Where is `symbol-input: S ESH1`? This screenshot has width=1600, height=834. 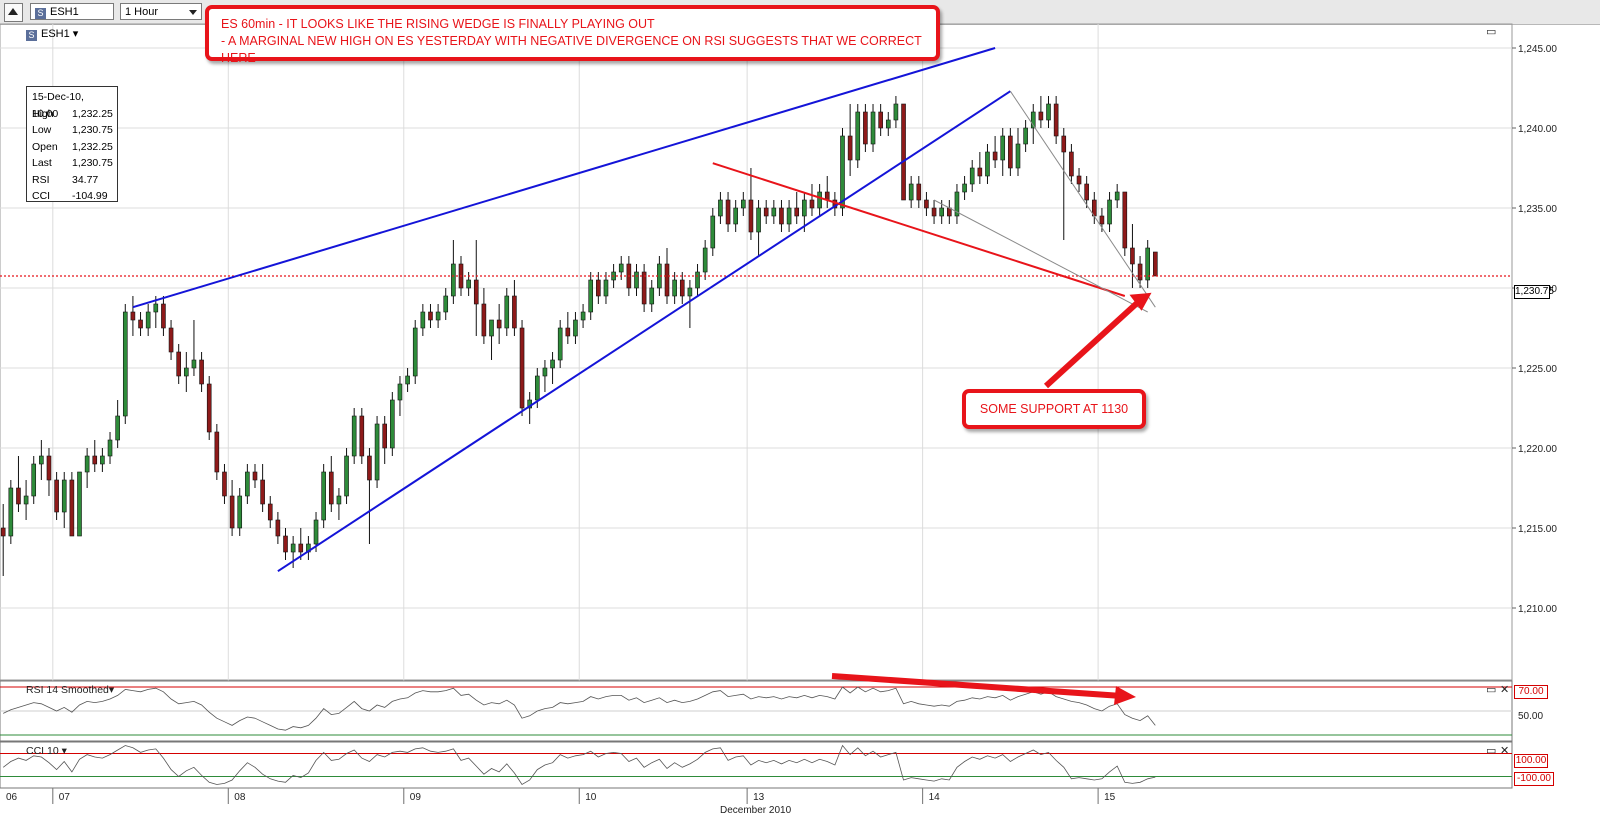 symbol-input: S ESH1 is located at coordinates (72, 11).